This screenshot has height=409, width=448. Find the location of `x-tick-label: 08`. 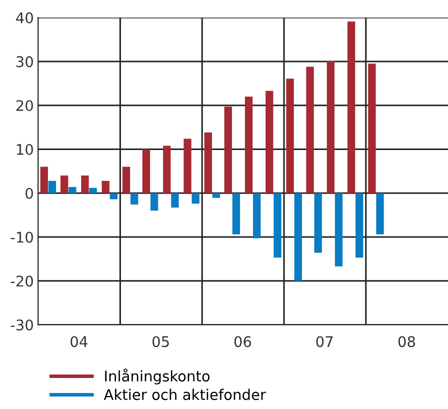

x-tick-label: 08 is located at coordinates (406, 342).